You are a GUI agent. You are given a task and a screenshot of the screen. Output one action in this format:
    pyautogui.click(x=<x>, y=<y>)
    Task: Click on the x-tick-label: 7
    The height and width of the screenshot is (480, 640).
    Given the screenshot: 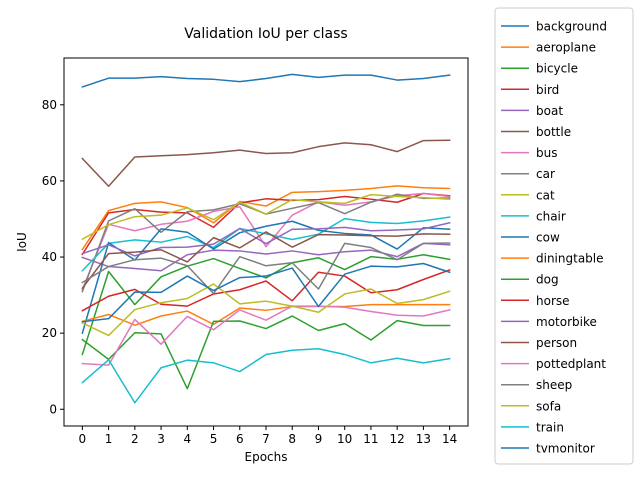 What is the action you would take?
    pyautogui.click(x=266, y=439)
    